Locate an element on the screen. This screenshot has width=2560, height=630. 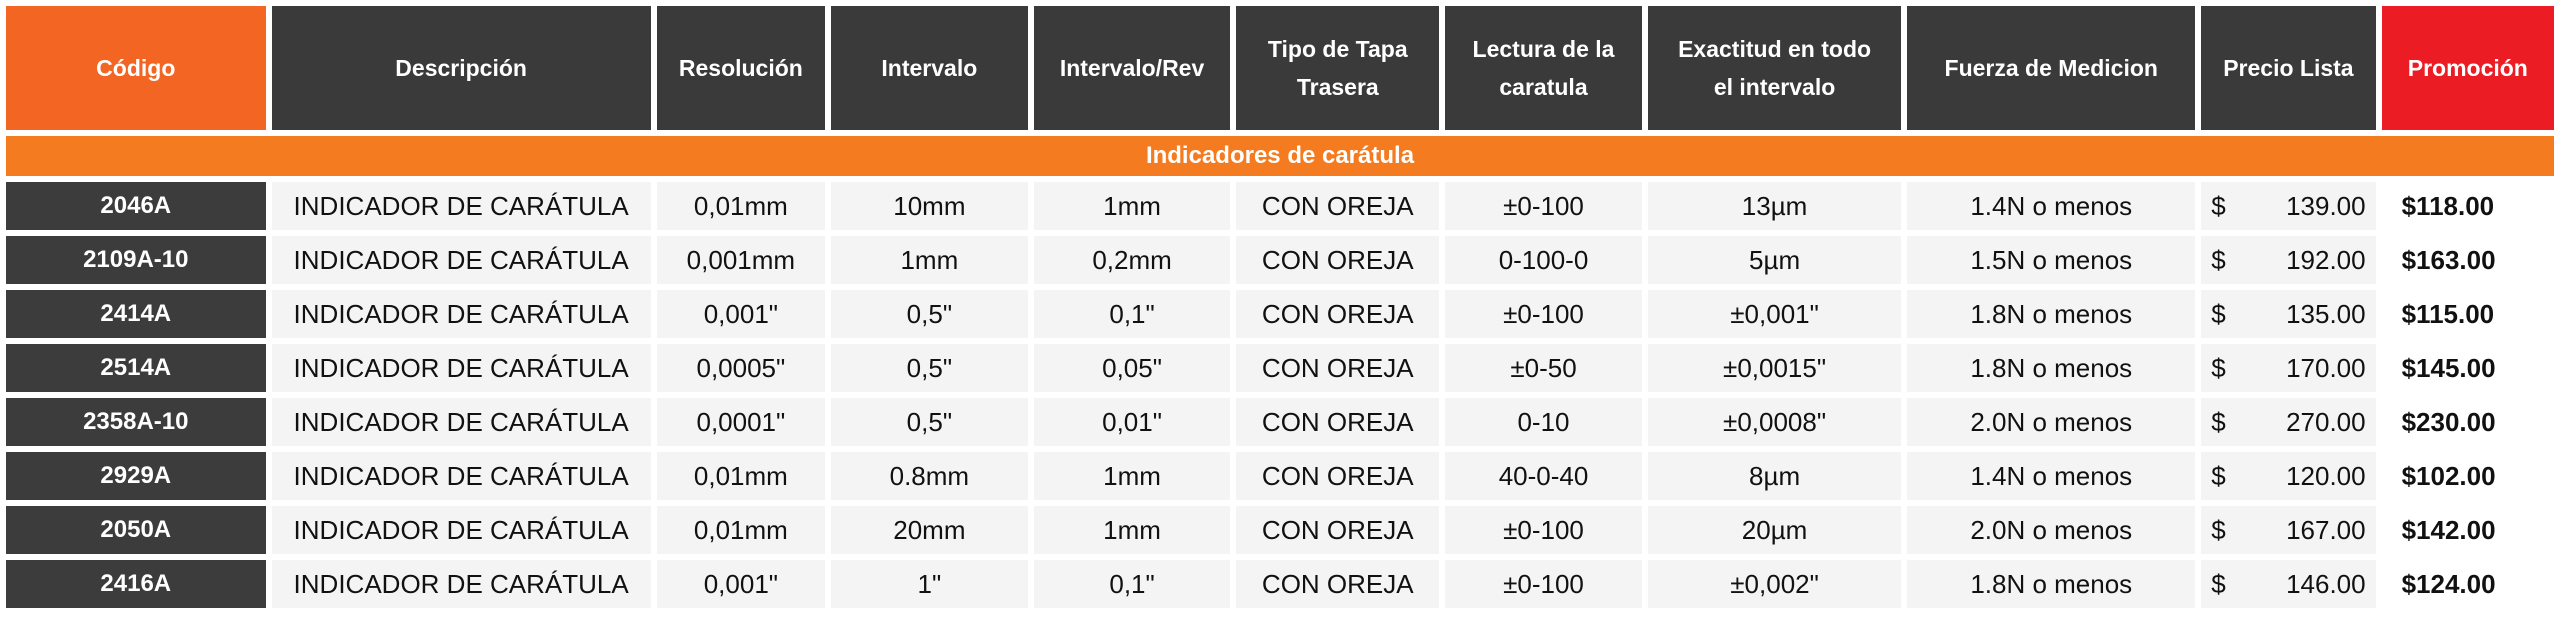
cell-exactitud: ±0,002" is located at coordinates (1774, 587).